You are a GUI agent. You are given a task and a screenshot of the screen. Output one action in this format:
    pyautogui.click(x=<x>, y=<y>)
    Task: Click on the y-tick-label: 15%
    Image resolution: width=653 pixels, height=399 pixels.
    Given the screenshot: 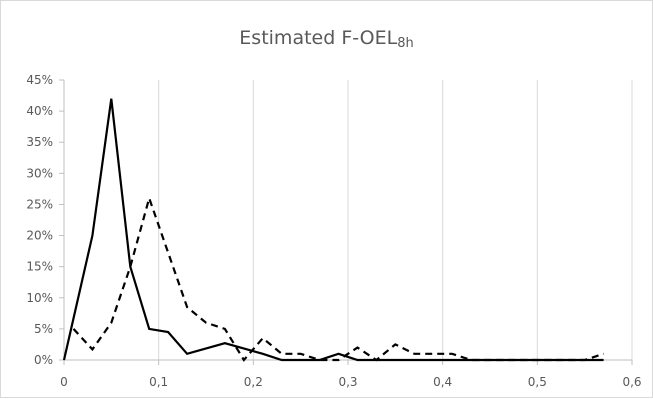 What is the action you would take?
    pyautogui.click(x=39, y=267)
    